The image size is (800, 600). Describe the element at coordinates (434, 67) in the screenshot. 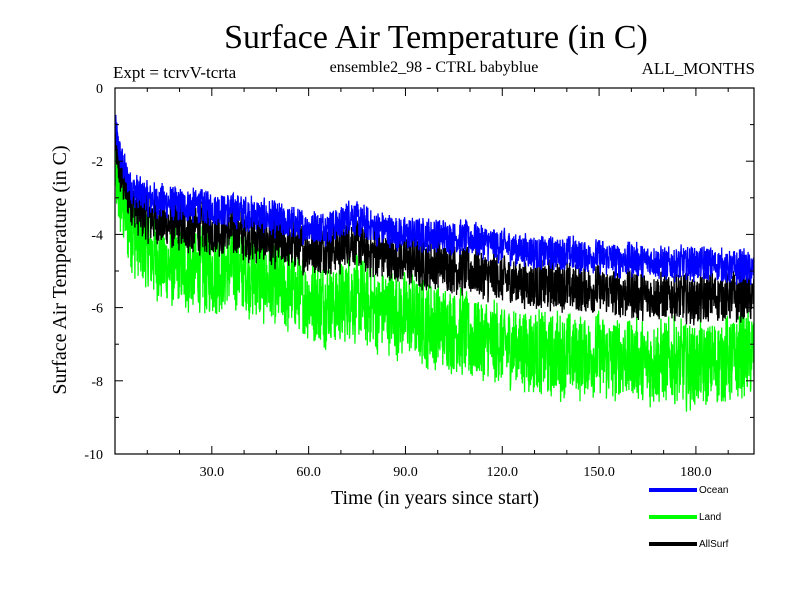

I see `chart-subtitle: ensemble2_98 - CTRL babyblue` at that location.